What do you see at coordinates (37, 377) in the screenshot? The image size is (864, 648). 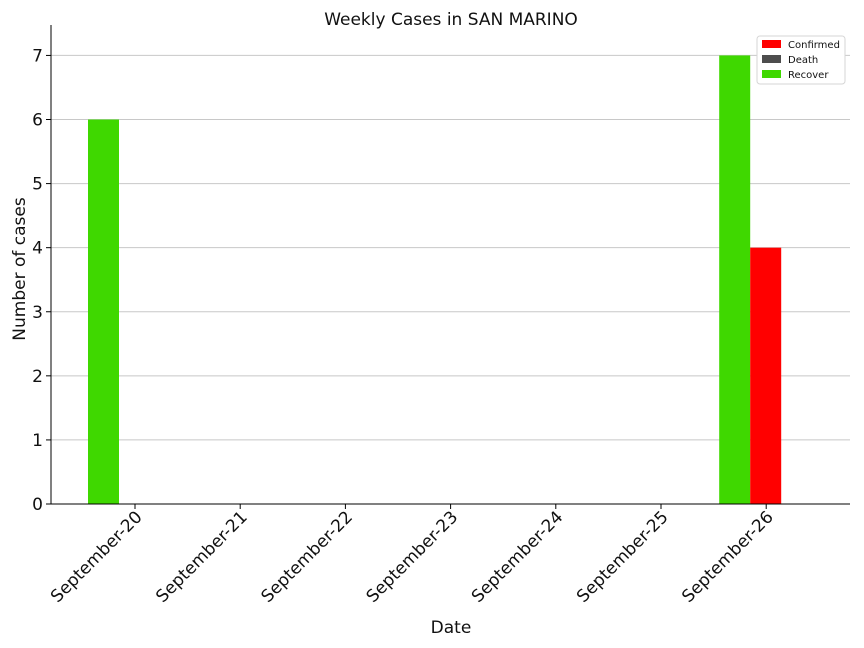 I see `y-tick-label: 2` at bounding box center [37, 377].